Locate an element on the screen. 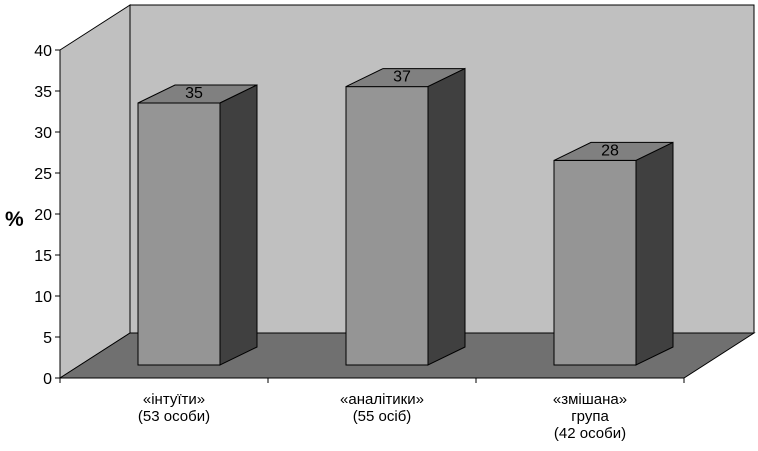 The width and height of the screenshot is (758, 451). y-tick-label: 35 is located at coordinates (43, 92).